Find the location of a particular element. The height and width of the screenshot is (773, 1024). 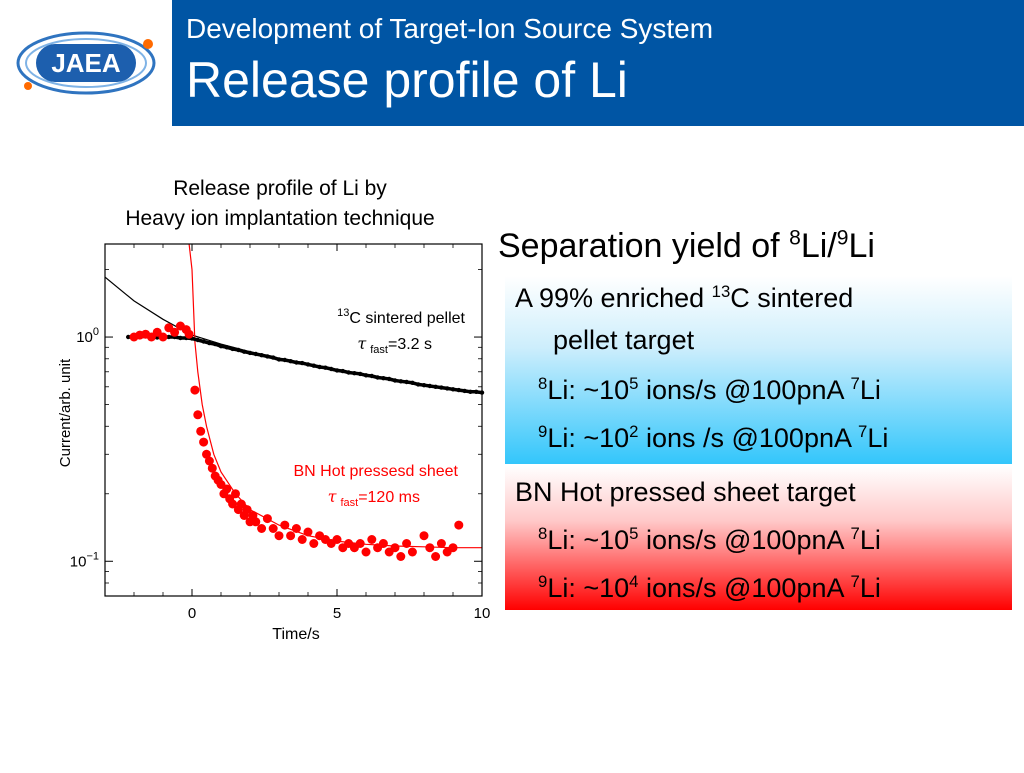

bn-tau-label: τ fast=120 ms is located at coordinates (374, 498).